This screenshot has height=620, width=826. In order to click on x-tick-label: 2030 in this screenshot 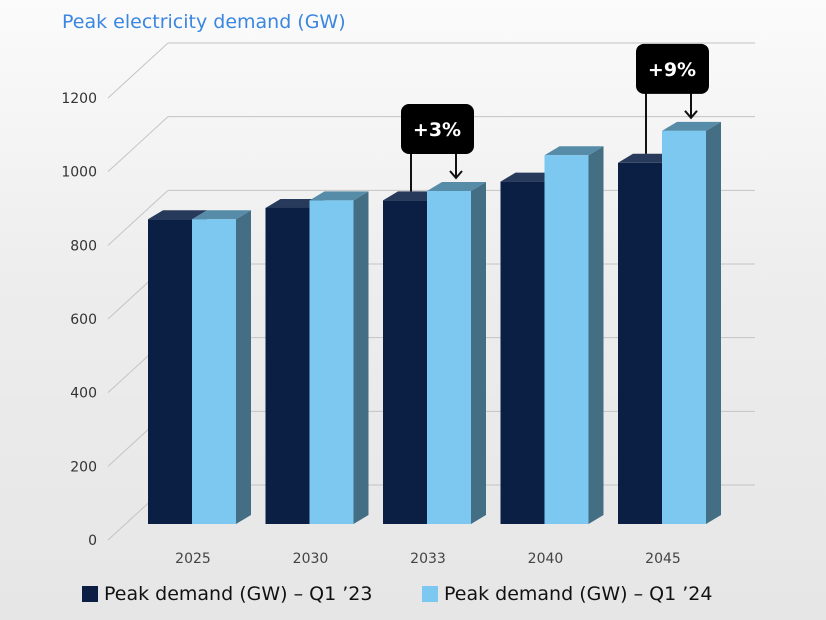, I will do `click(311, 559)`.